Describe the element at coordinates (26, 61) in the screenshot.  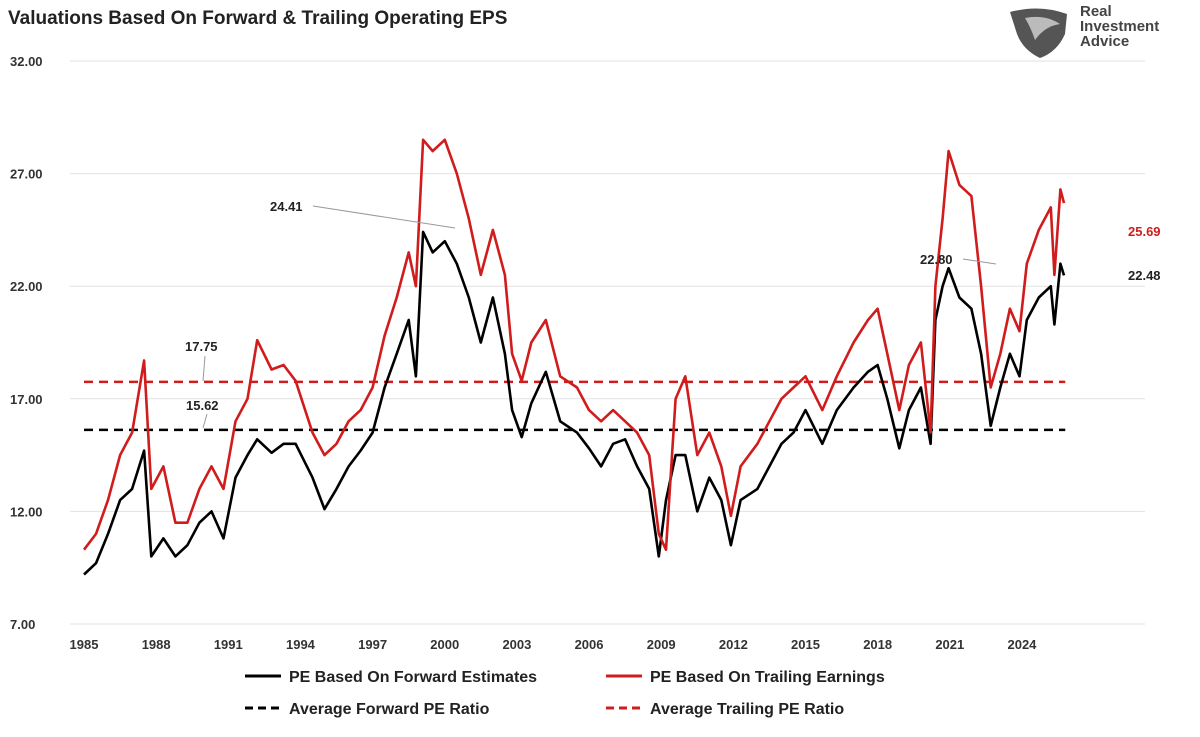
I see `y-tick-label: 32.00` at that location.